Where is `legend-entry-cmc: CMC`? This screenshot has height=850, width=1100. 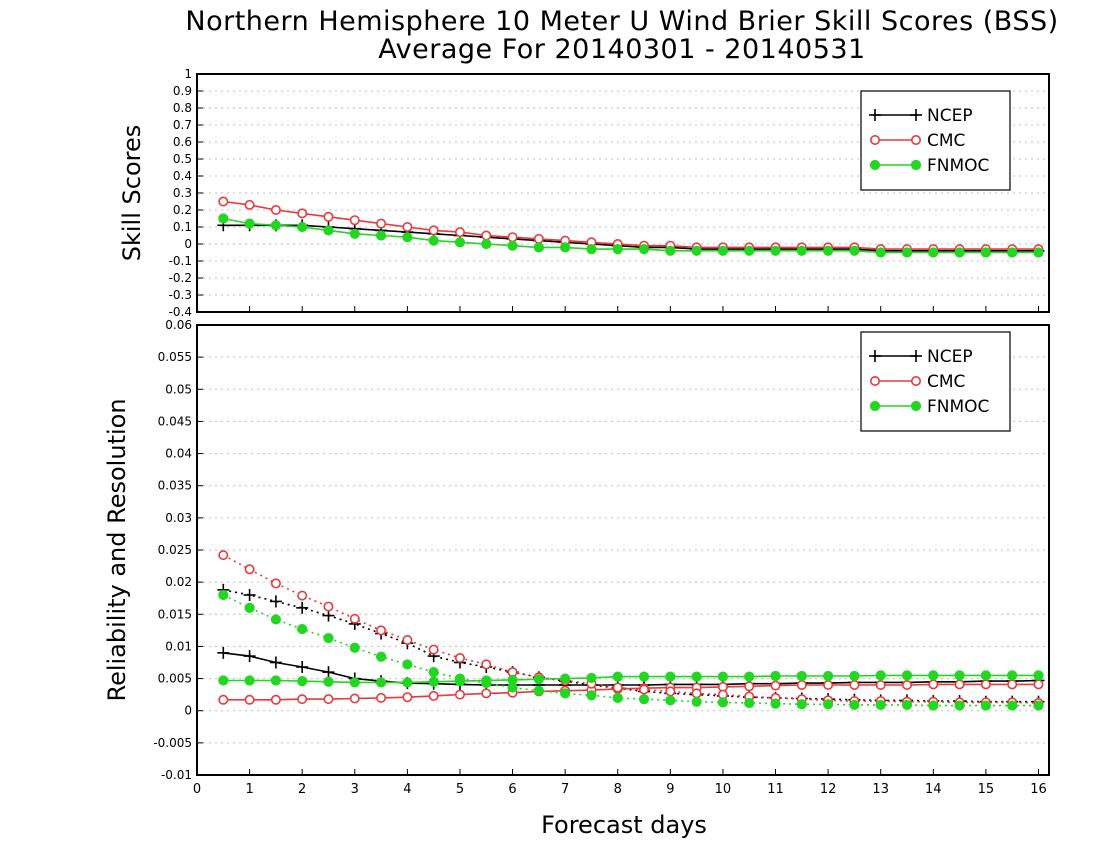 legend-entry-cmc: CMC is located at coordinates (917, 382).